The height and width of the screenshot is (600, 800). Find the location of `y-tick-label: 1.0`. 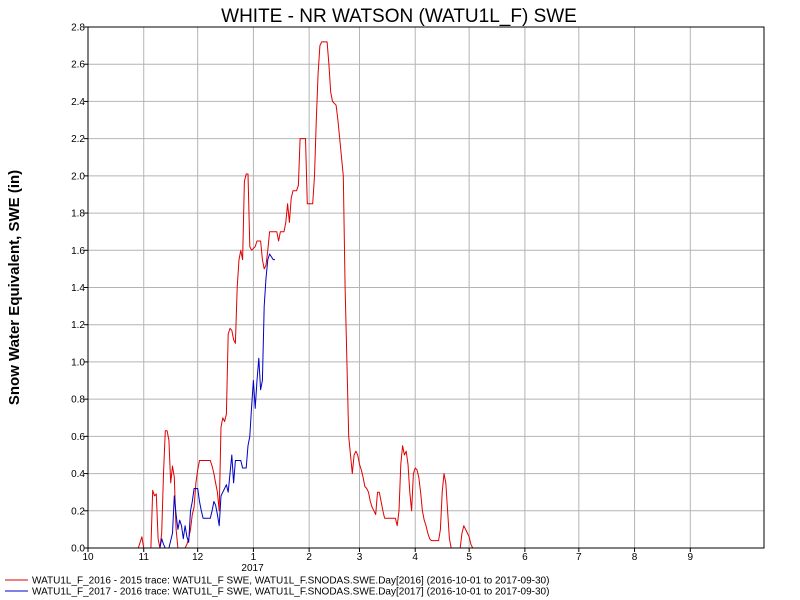

y-tick-label: 1.0 is located at coordinates (78, 362).